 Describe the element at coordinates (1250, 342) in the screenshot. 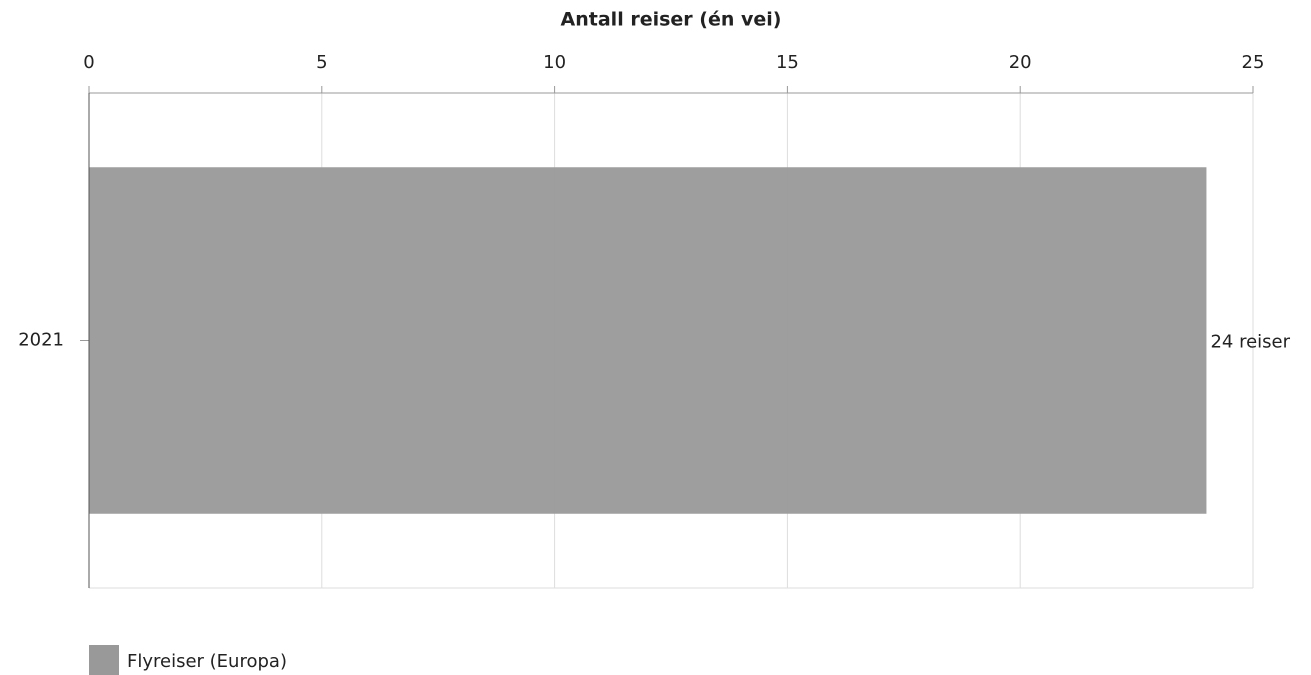

I see `data-label: 24 reiser` at that location.